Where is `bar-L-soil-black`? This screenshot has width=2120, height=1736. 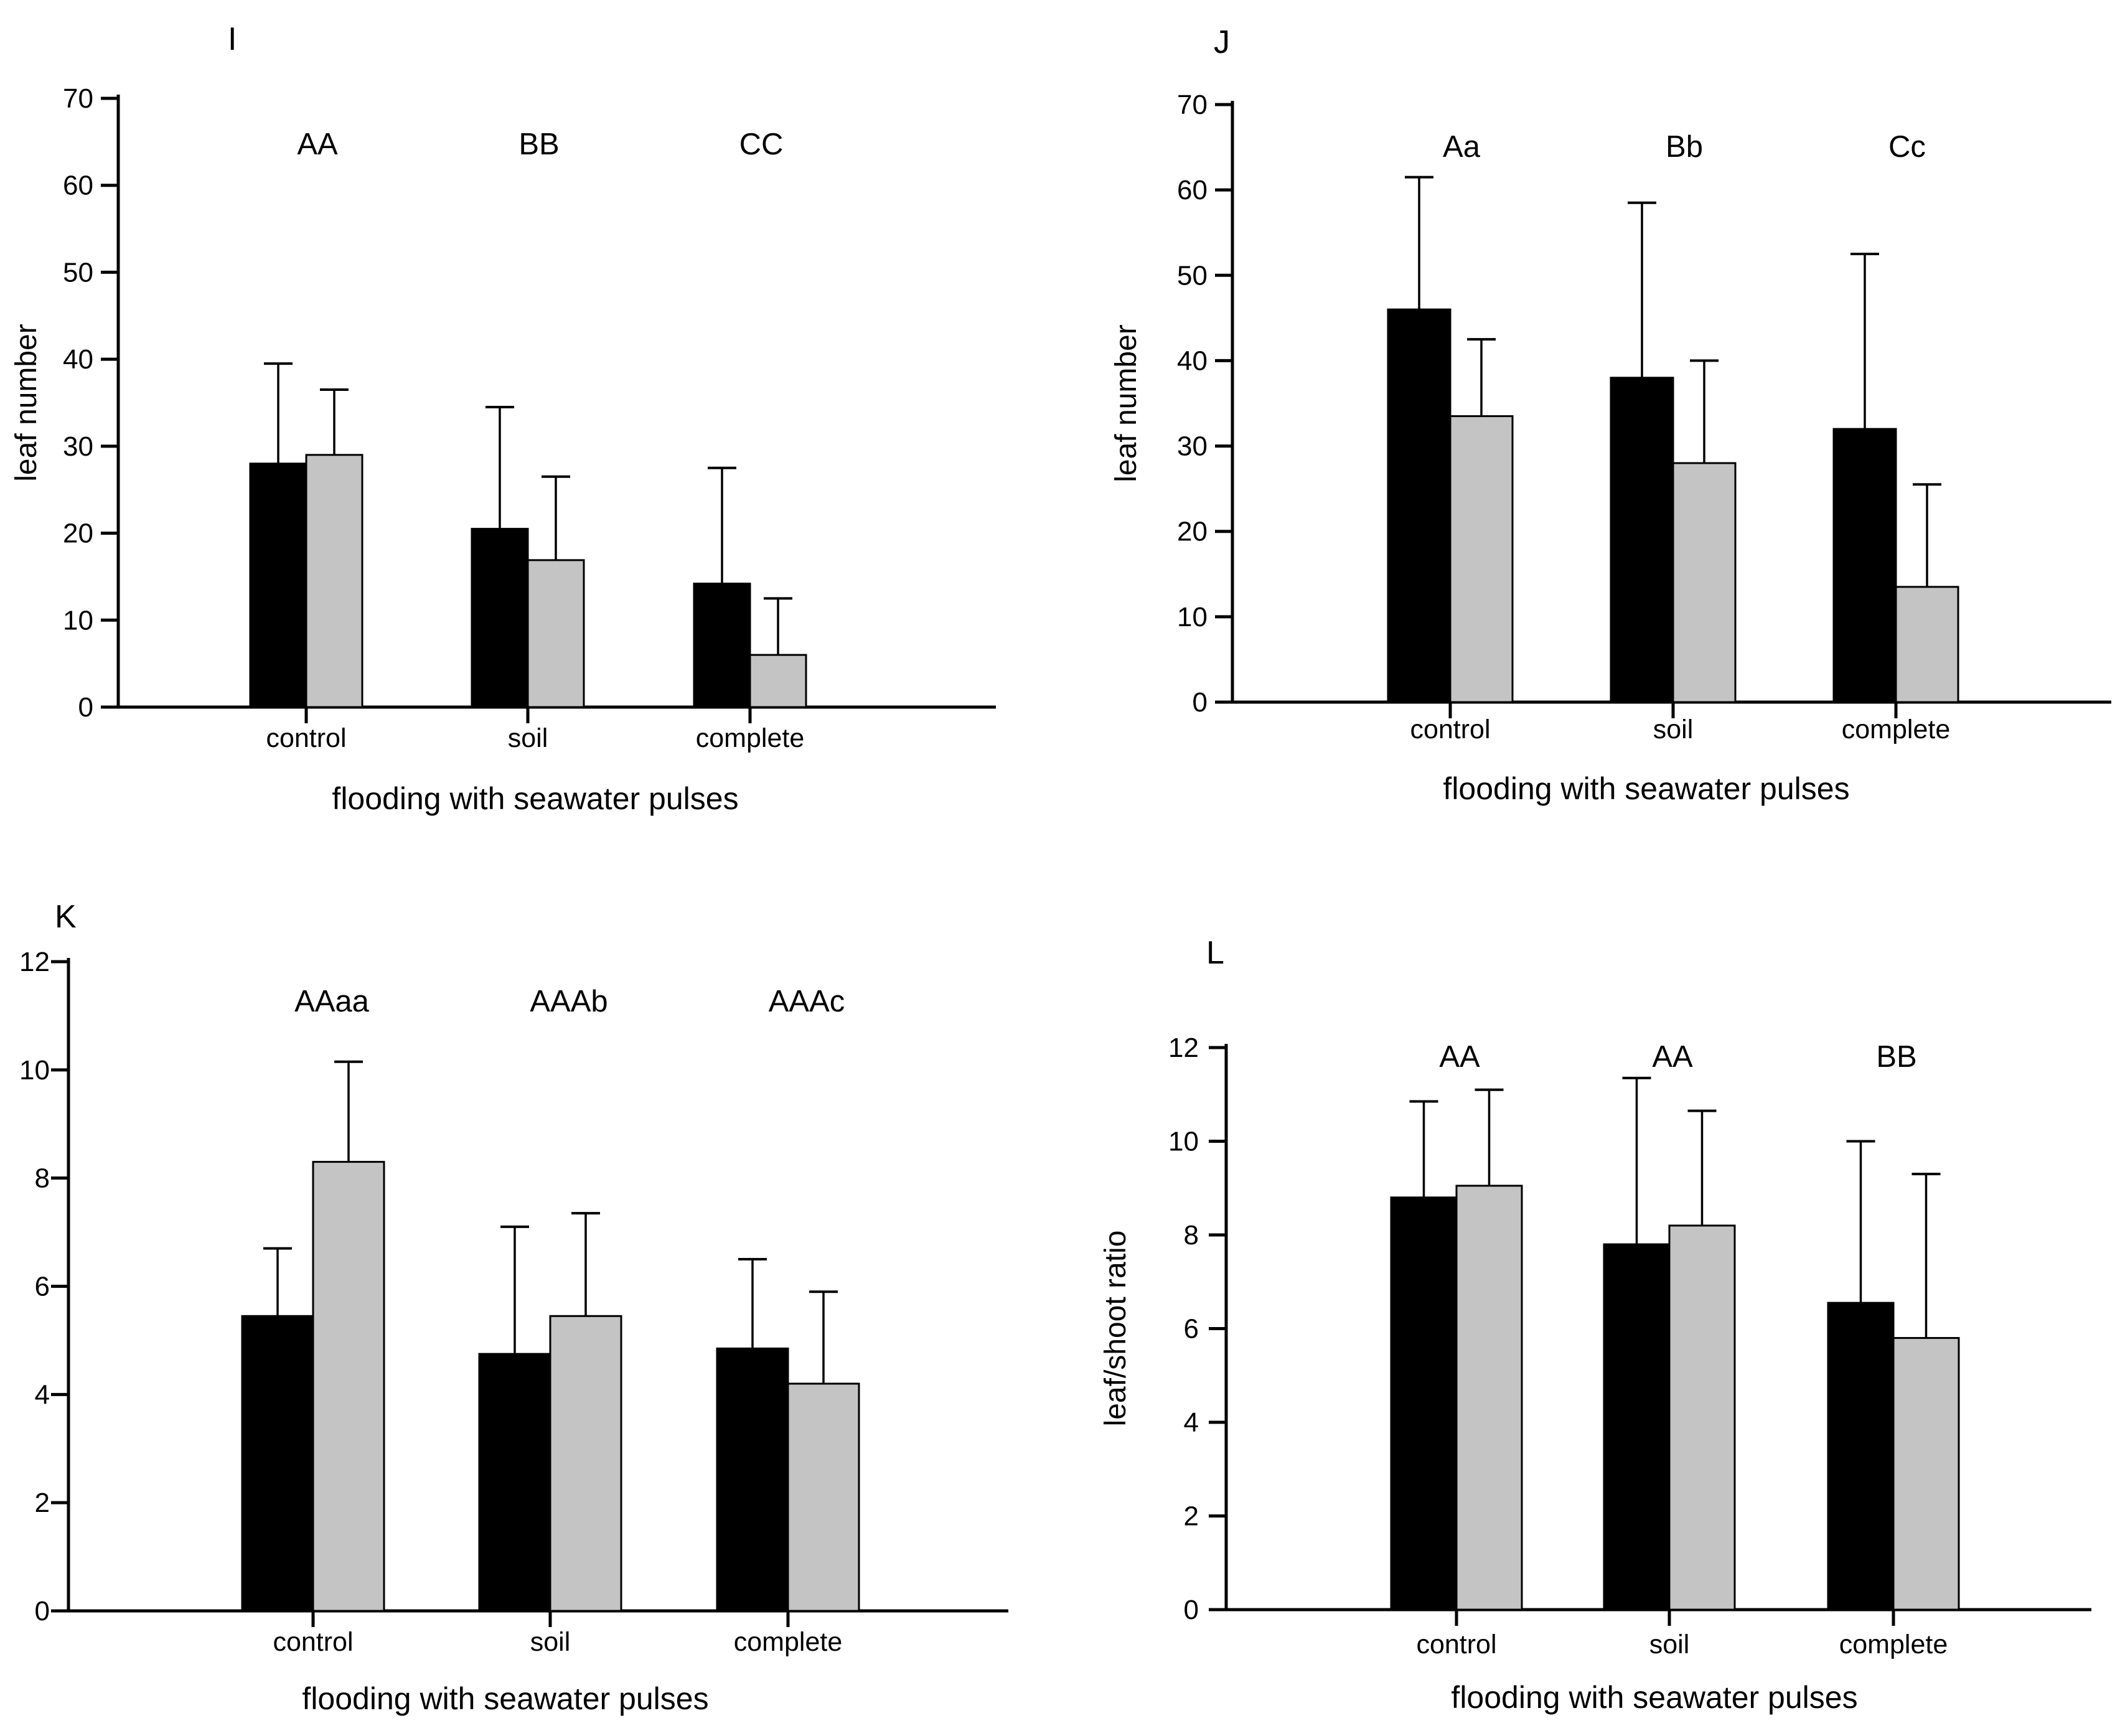 bar-L-soil-black is located at coordinates (1637, 1427).